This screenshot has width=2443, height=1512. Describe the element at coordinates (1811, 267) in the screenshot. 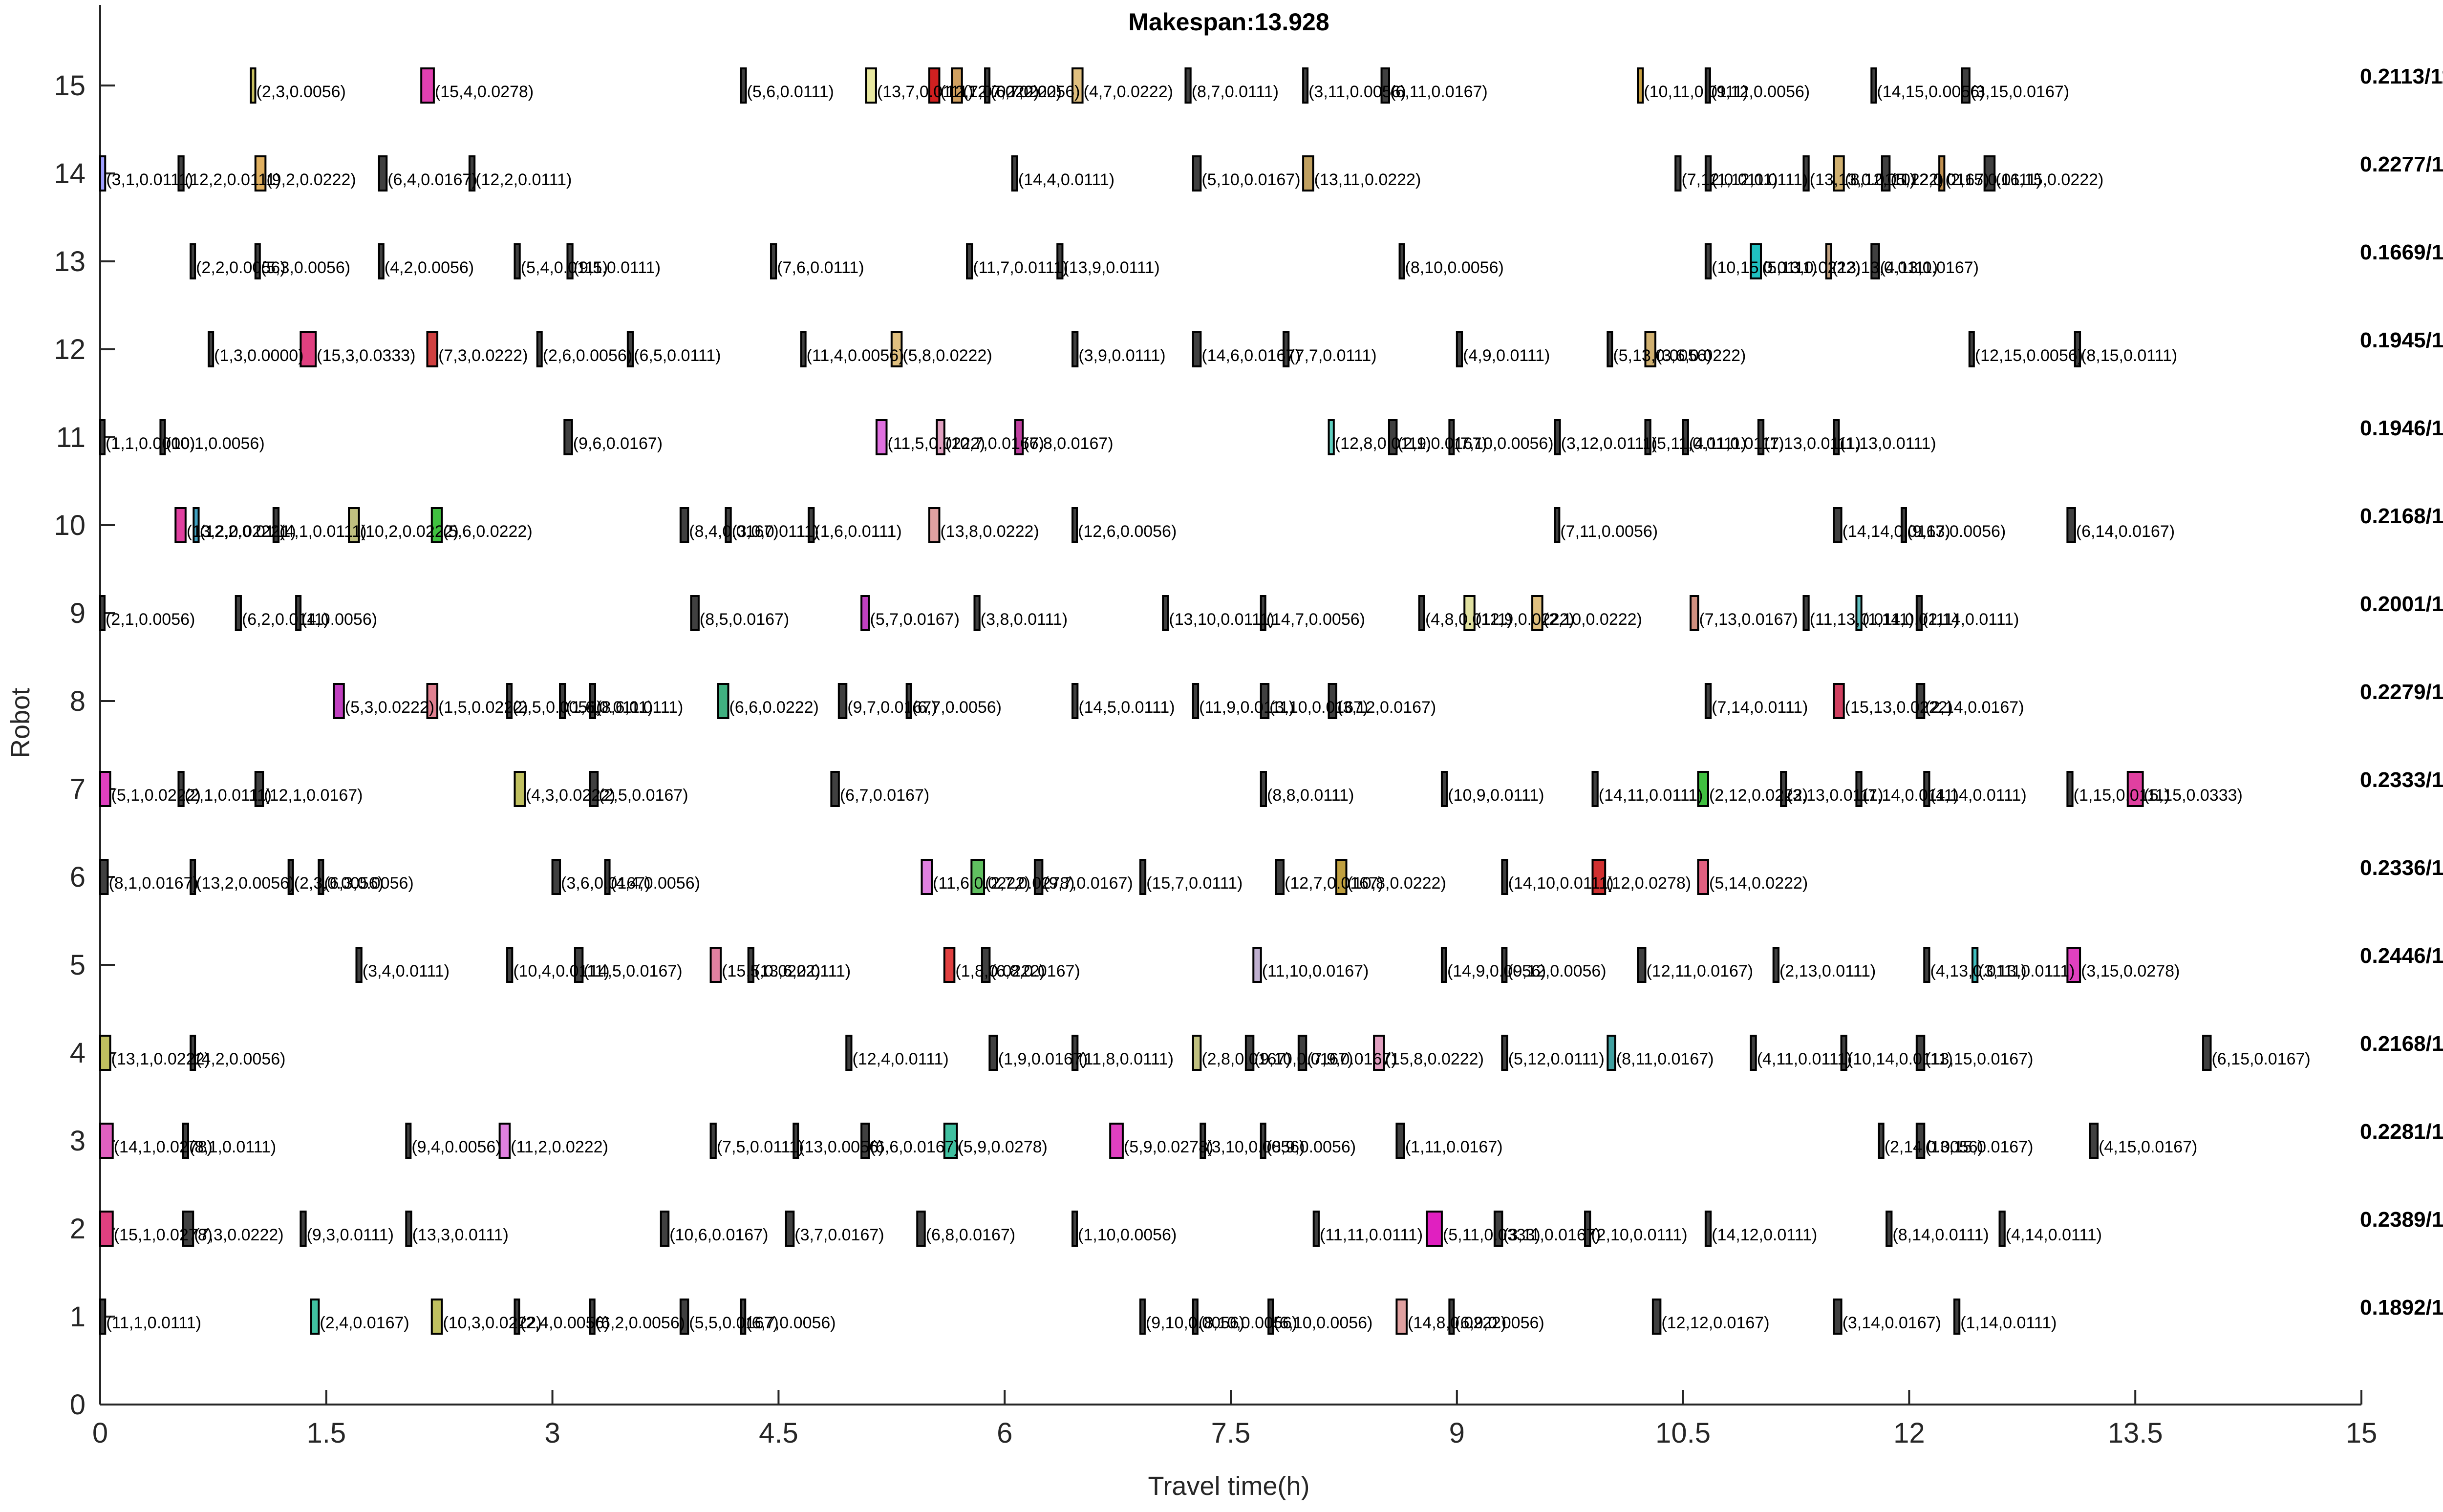

I see `task-label: (5,13,0.0222)` at that location.